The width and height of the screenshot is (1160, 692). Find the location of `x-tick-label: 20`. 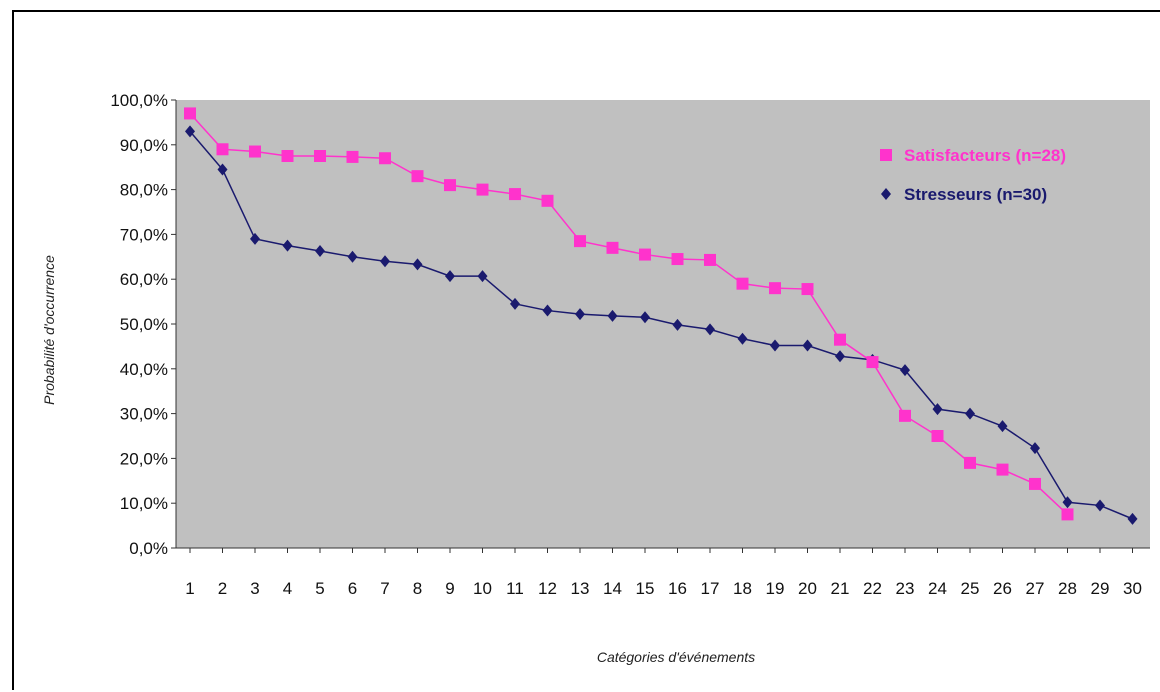

x-tick-label: 20 is located at coordinates (807, 588).